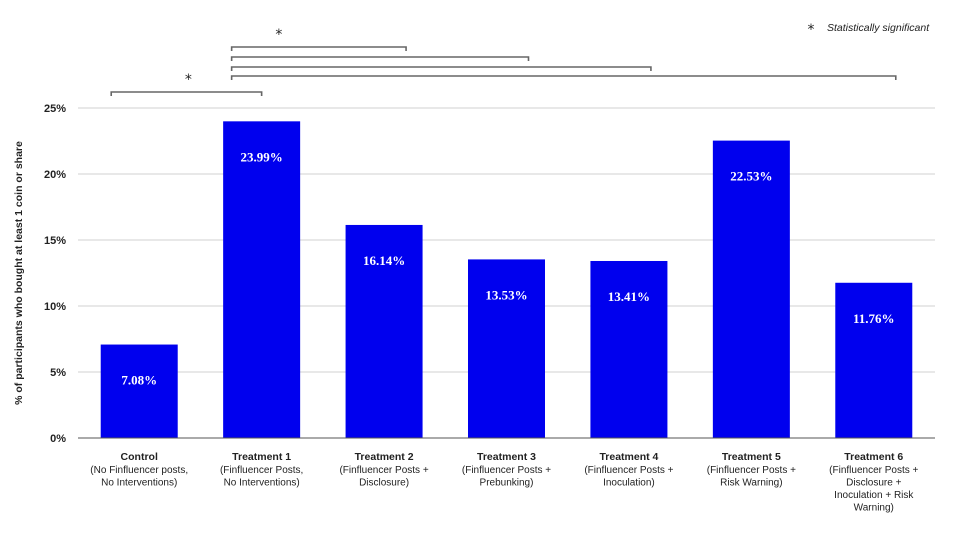  What do you see at coordinates (58, 439) in the screenshot?
I see `y-tick-label: 0%` at bounding box center [58, 439].